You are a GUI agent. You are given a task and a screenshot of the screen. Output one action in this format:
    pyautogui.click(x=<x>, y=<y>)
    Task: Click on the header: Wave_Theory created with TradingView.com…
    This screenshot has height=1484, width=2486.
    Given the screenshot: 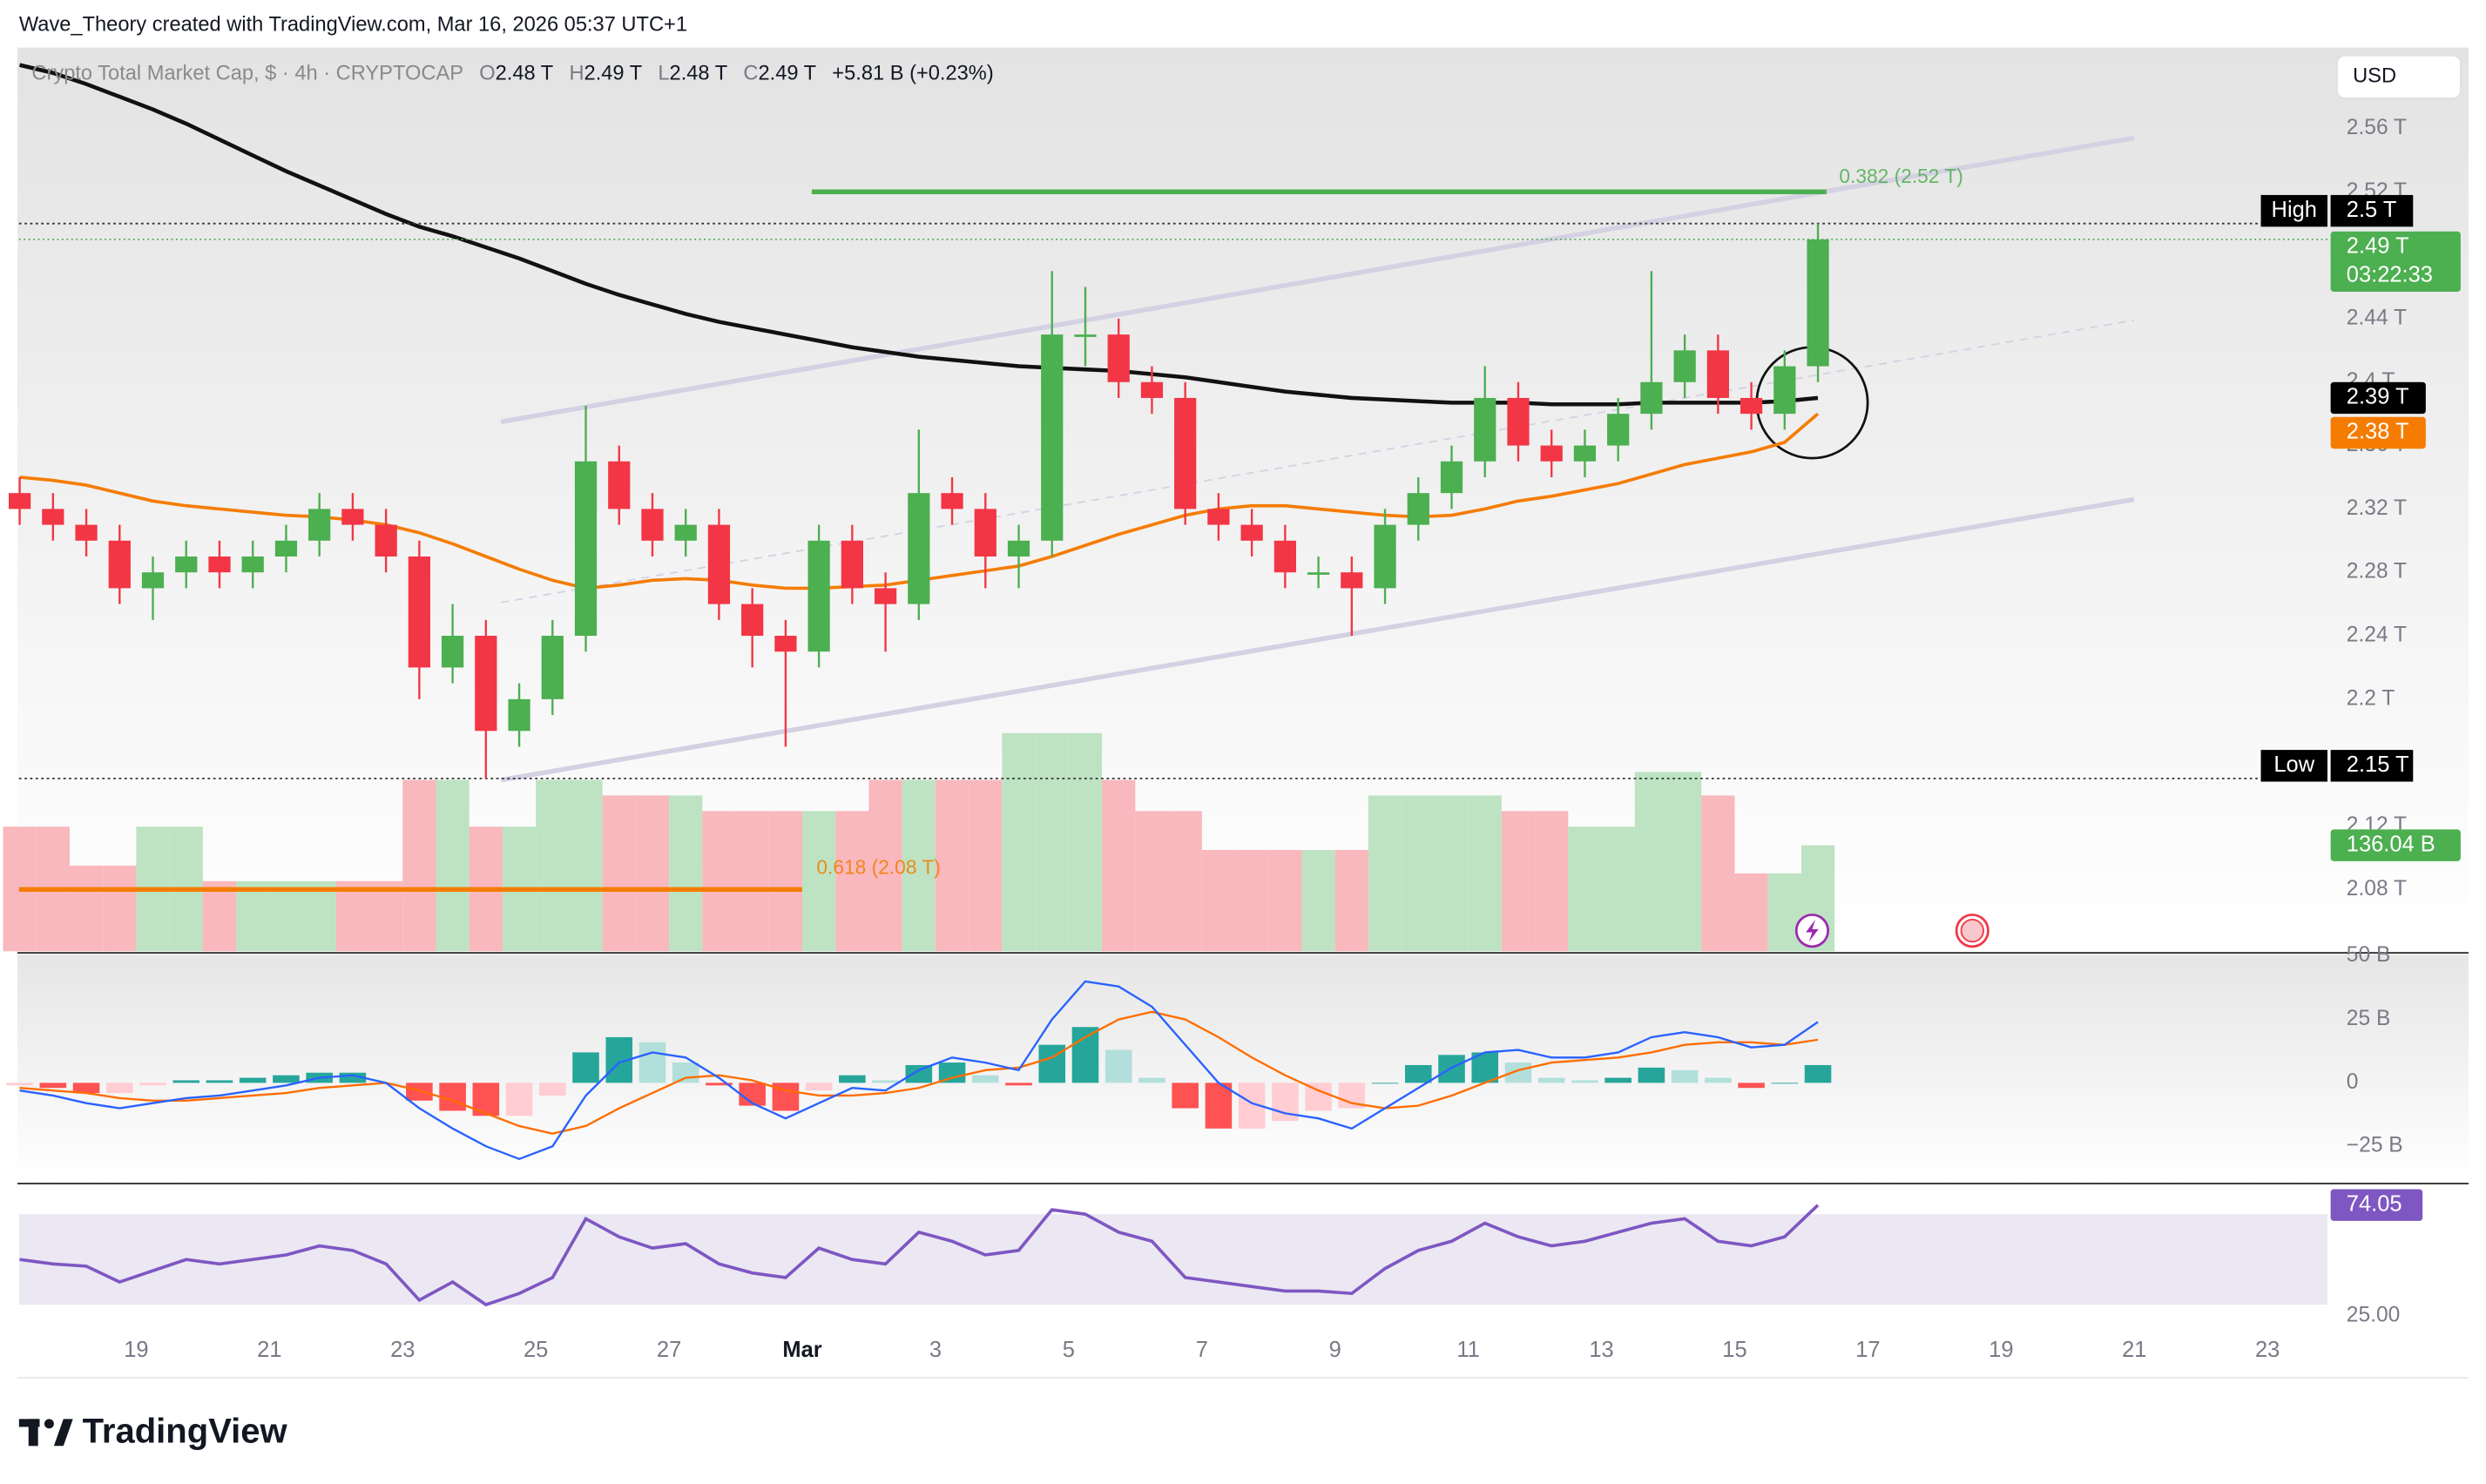 What is the action you would take?
    pyautogui.click(x=353, y=25)
    